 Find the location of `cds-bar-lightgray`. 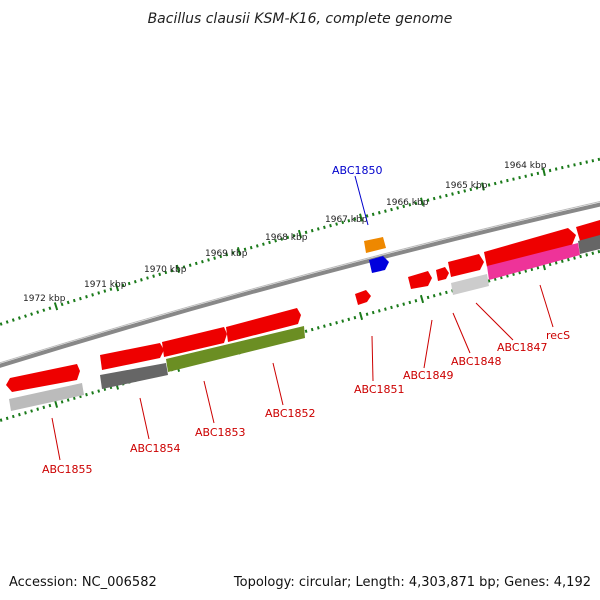

cds-bar-lightgray is located at coordinates (46, 397).